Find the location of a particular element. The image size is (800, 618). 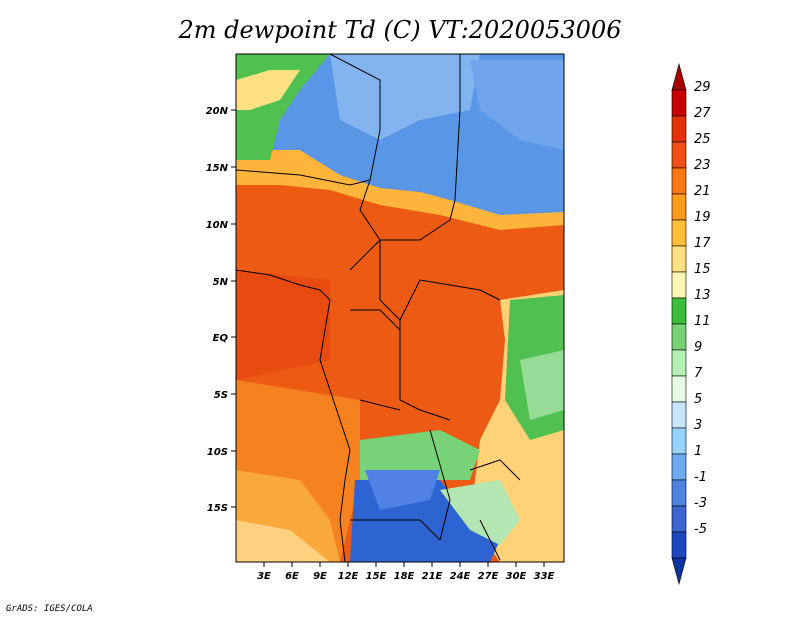

lat-label: 10N is located at coordinates (217, 225).